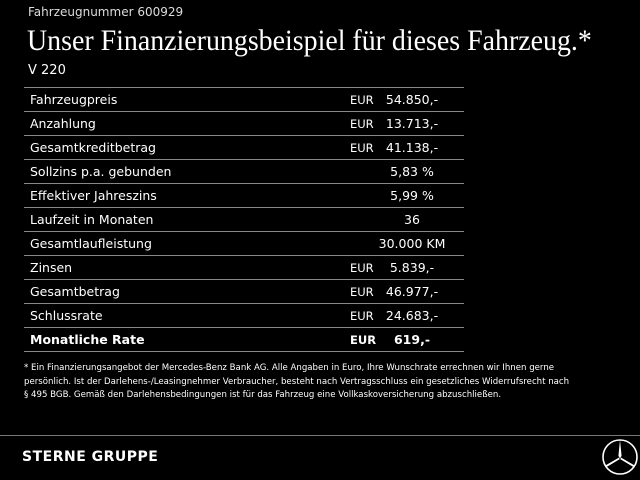  I want to click on table-row: Schlussrate EUR 24.683,-, so click(244, 316).